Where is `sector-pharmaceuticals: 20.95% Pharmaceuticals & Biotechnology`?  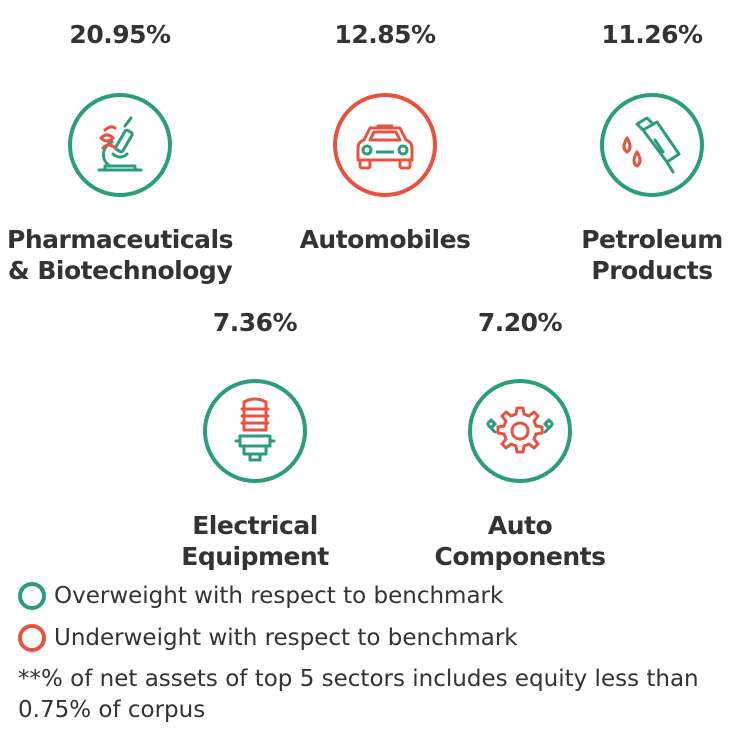 sector-pharmaceuticals: 20.95% Pharmaceuticals & Biotechnology is located at coordinates (120, 153).